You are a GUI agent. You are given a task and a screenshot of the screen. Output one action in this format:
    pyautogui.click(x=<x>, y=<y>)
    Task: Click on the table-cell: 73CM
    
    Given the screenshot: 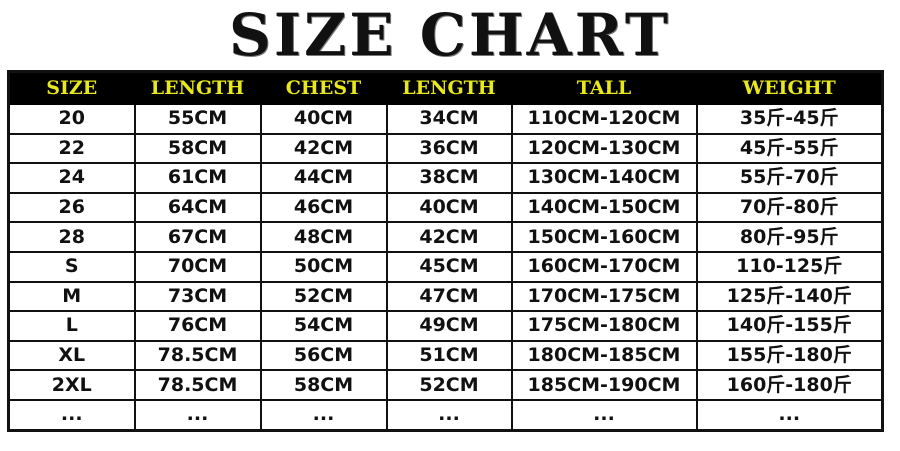 What is the action you would take?
    pyautogui.click(x=197, y=296)
    